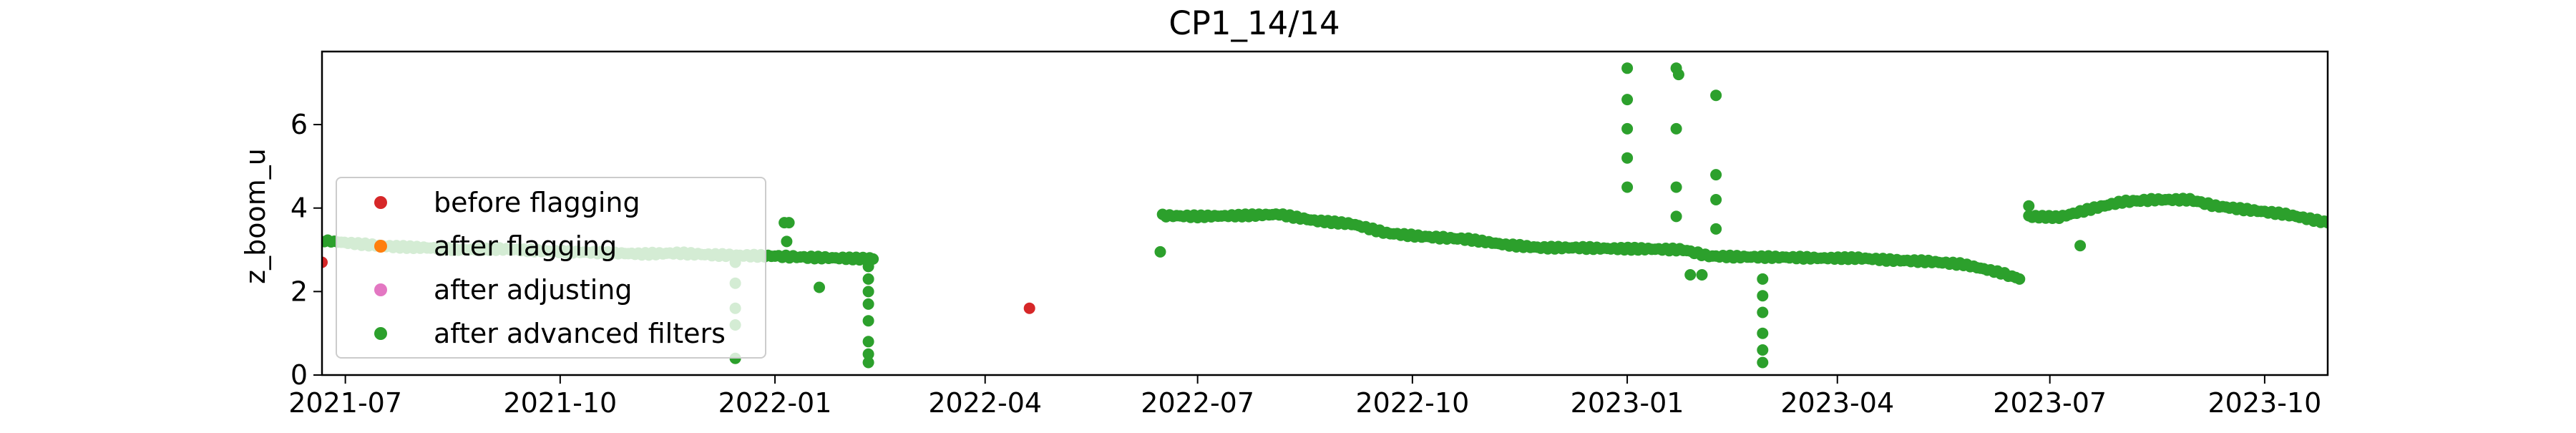 The width and height of the screenshot is (2576, 433). What do you see at coordinates (537, 202) in the screenshot?
I see `legend-label: before flagging` at bounding box center [537, 202].